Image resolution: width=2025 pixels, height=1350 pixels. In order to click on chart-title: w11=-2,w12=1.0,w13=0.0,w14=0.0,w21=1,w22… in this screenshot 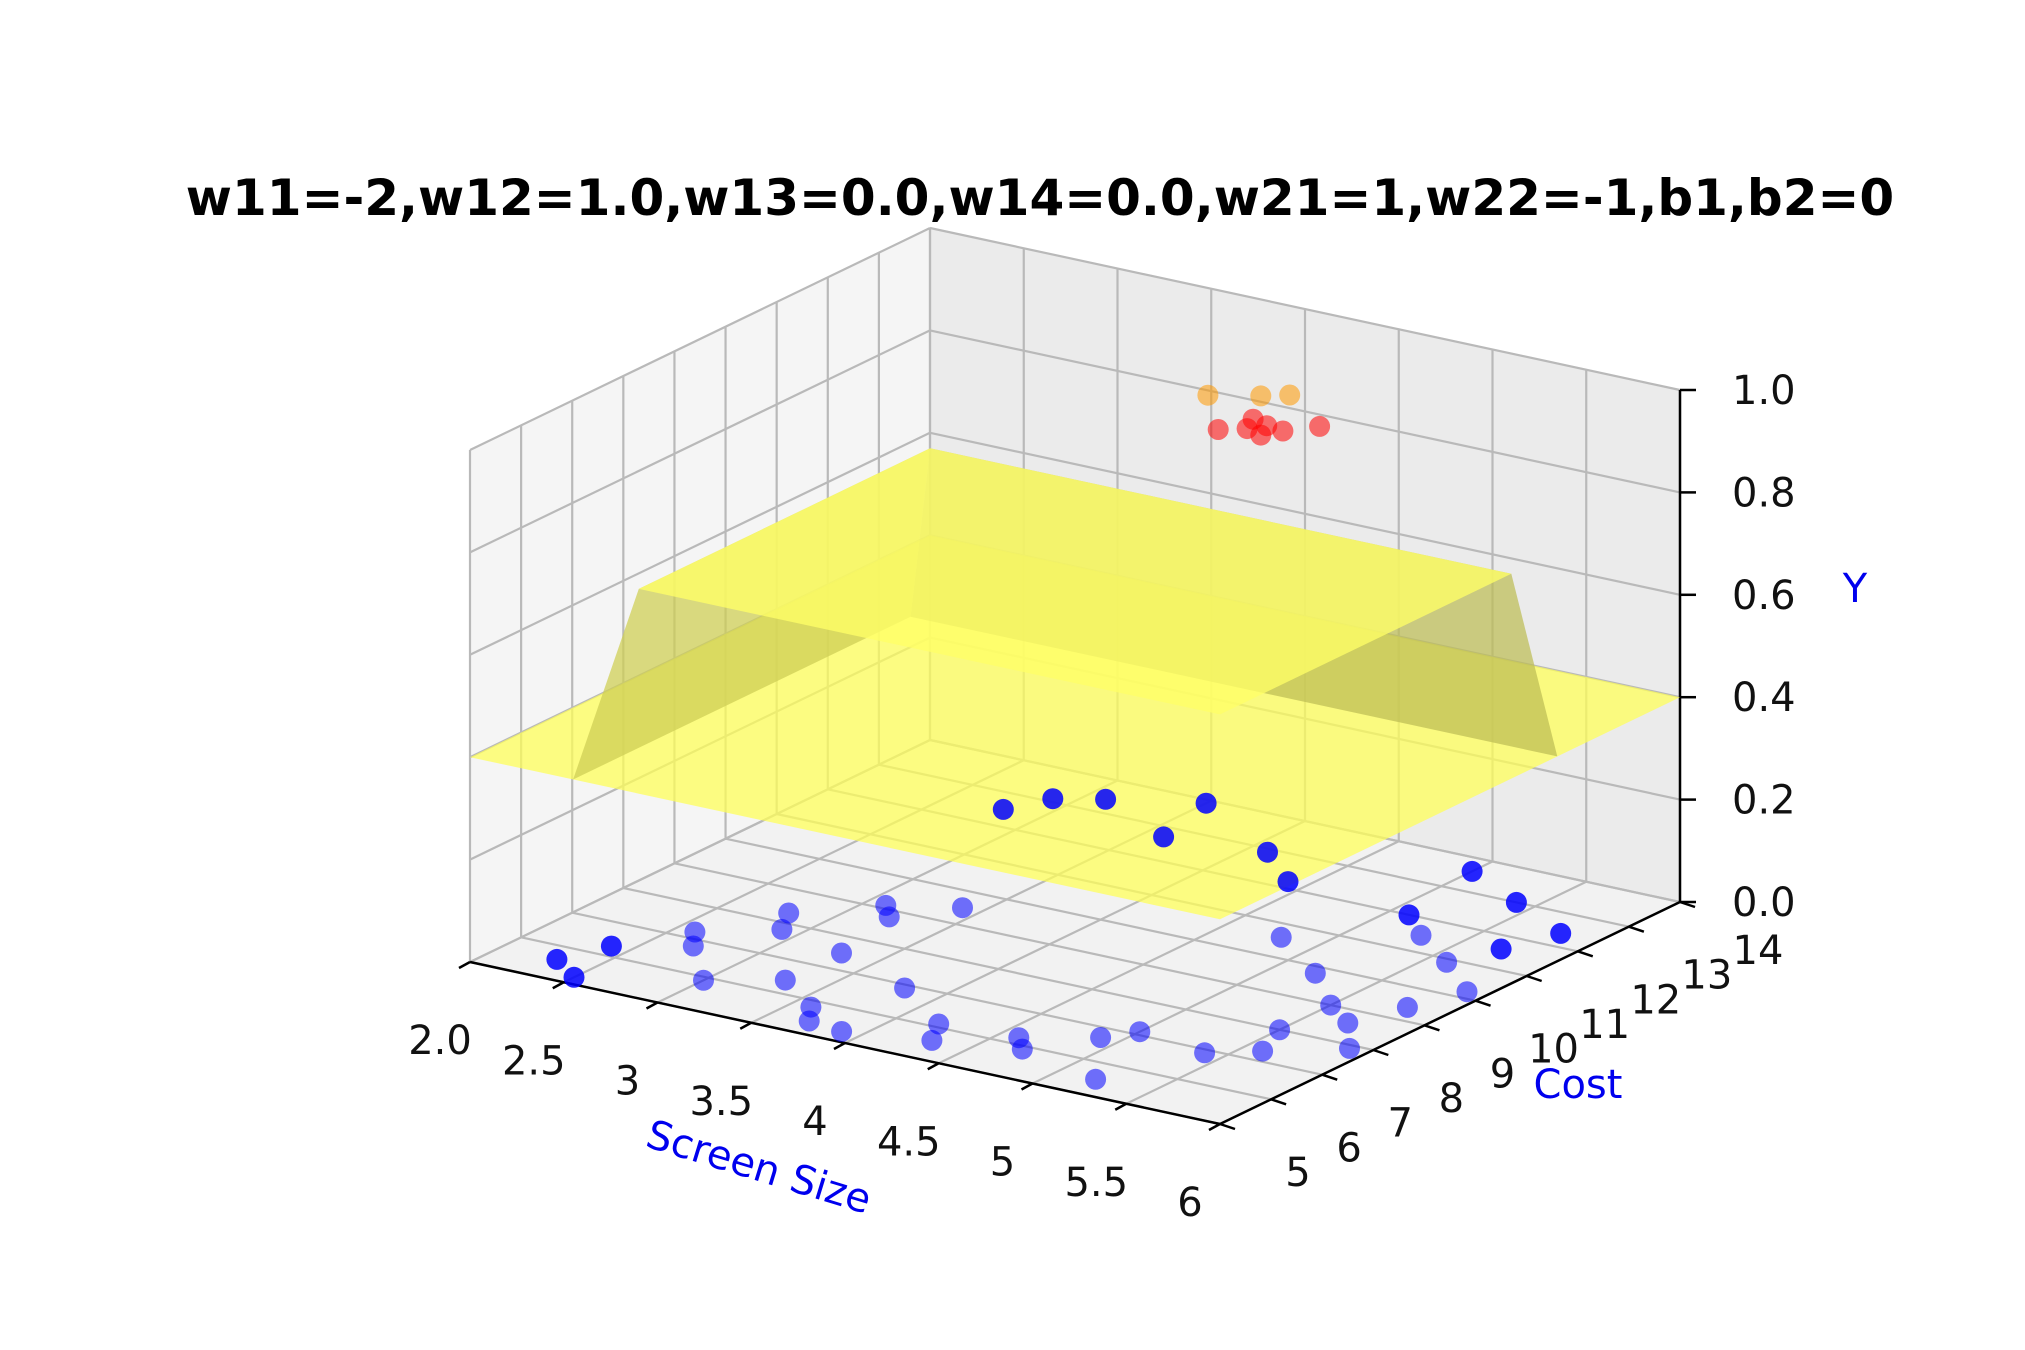, I will do `click(1040, 198)`.